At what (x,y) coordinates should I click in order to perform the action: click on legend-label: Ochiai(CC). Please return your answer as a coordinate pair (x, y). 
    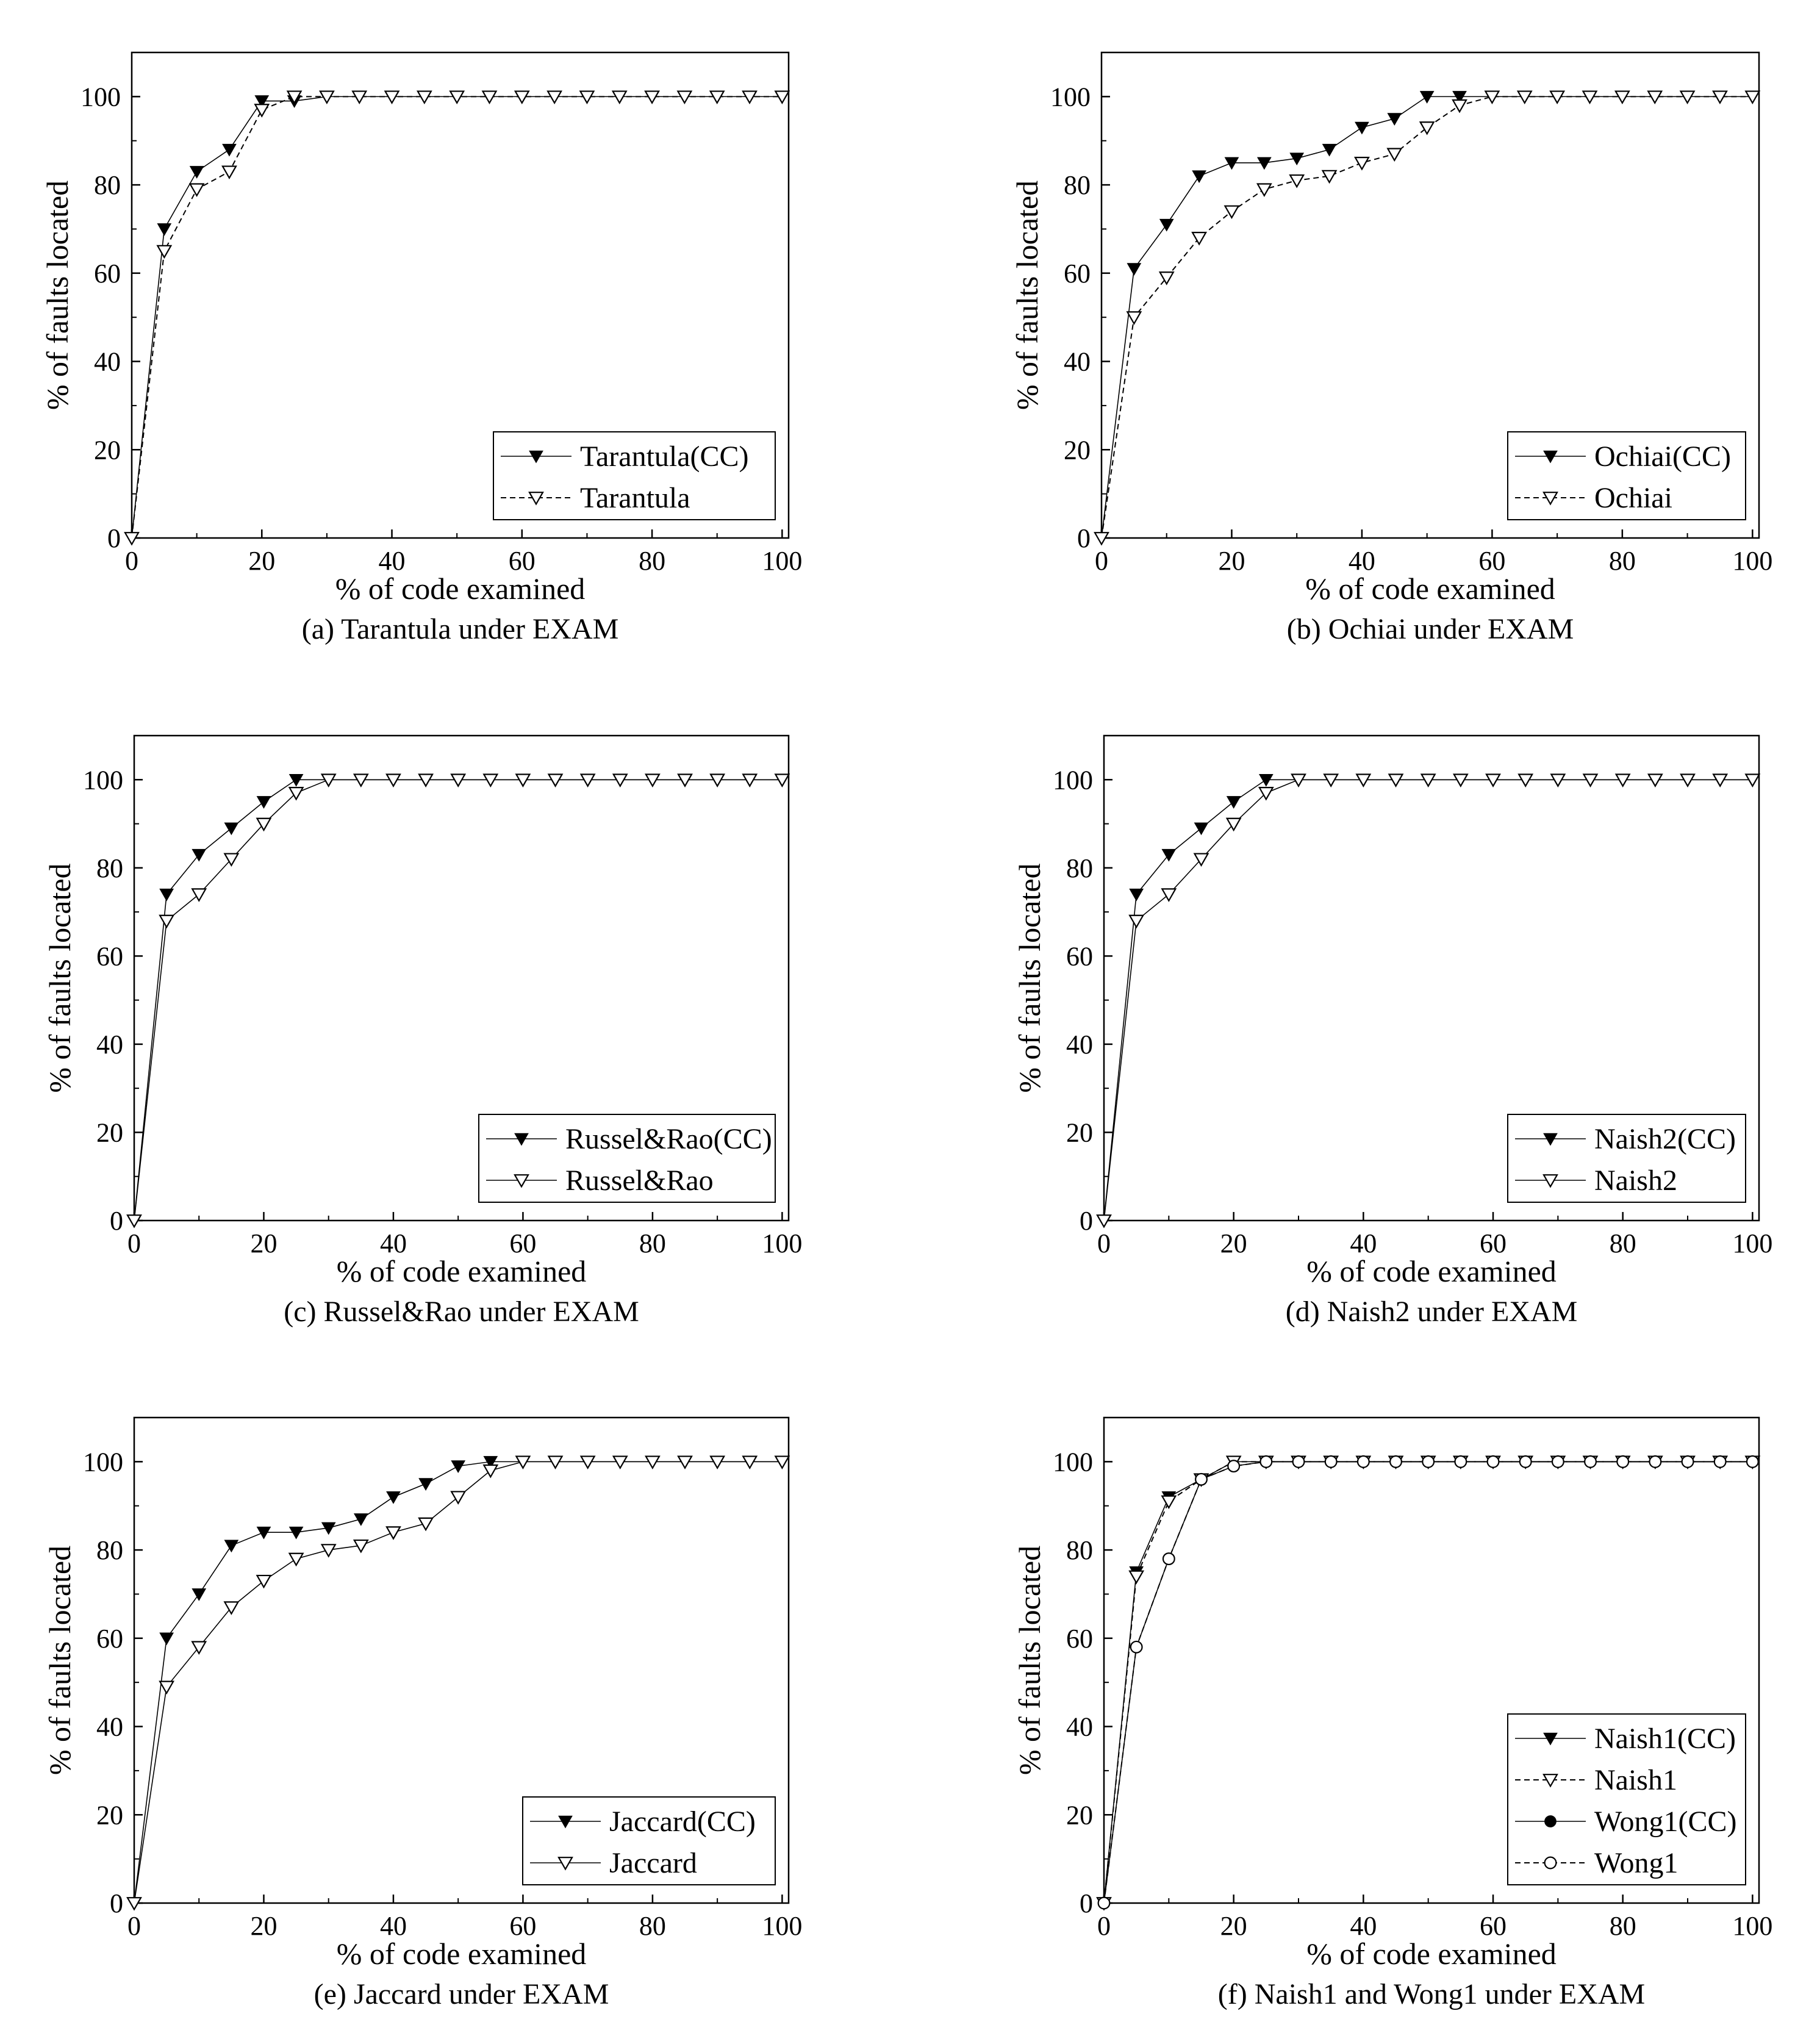
    Looking at the image, I should click on (1662, 456).